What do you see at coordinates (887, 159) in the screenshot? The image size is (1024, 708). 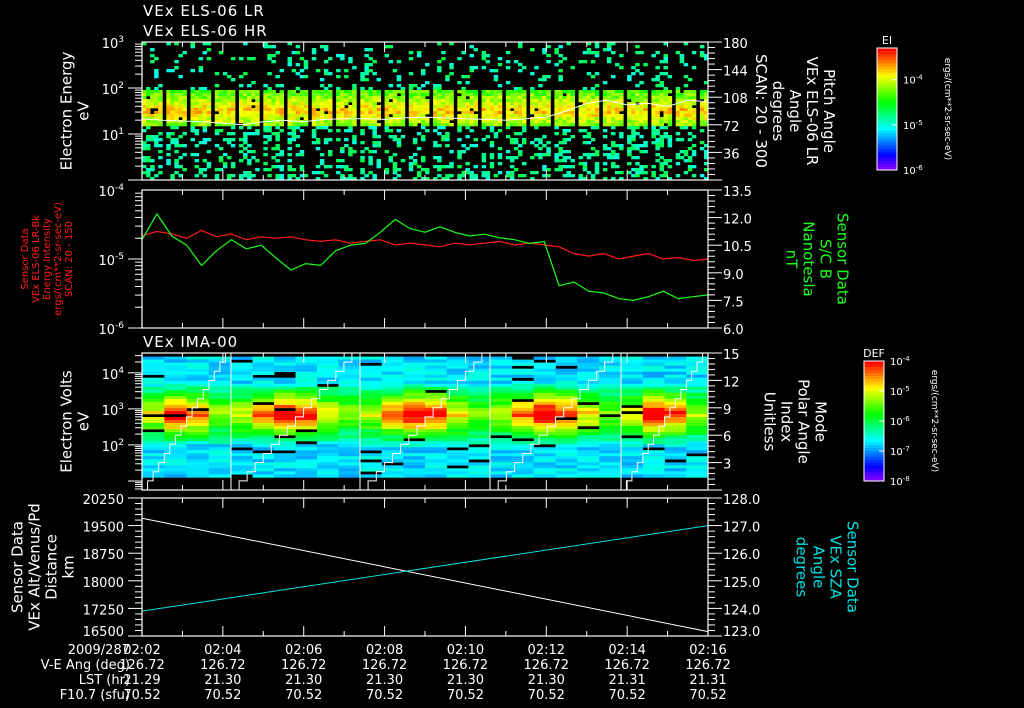 I see `colorbar-swatch` at bounding box center [887, 159].